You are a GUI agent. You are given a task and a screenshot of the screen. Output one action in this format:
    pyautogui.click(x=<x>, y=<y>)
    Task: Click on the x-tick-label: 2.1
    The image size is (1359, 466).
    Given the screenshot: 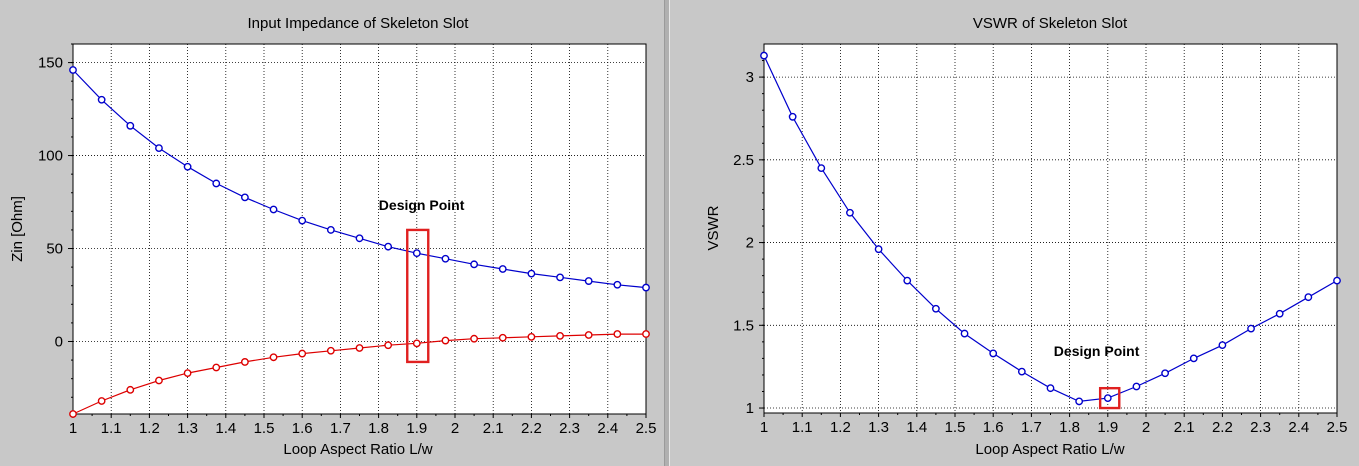 What is the action you would take?
    pyautogui.click(x=493, y=428)
    